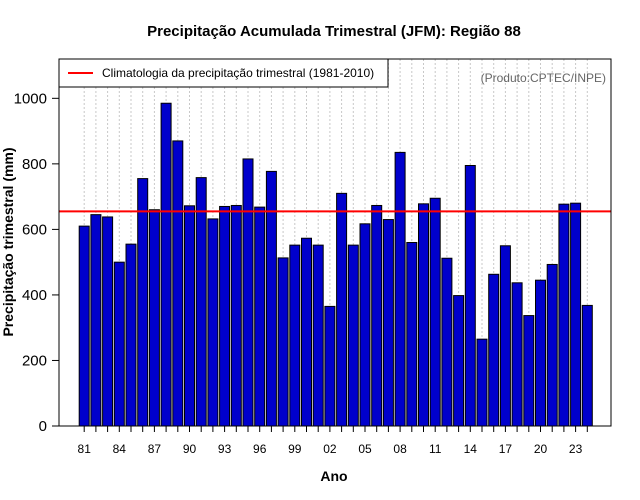  Describe the element at coordinates (400, 449) in the screenshot. I see `x-tick-label: 08` at that location.